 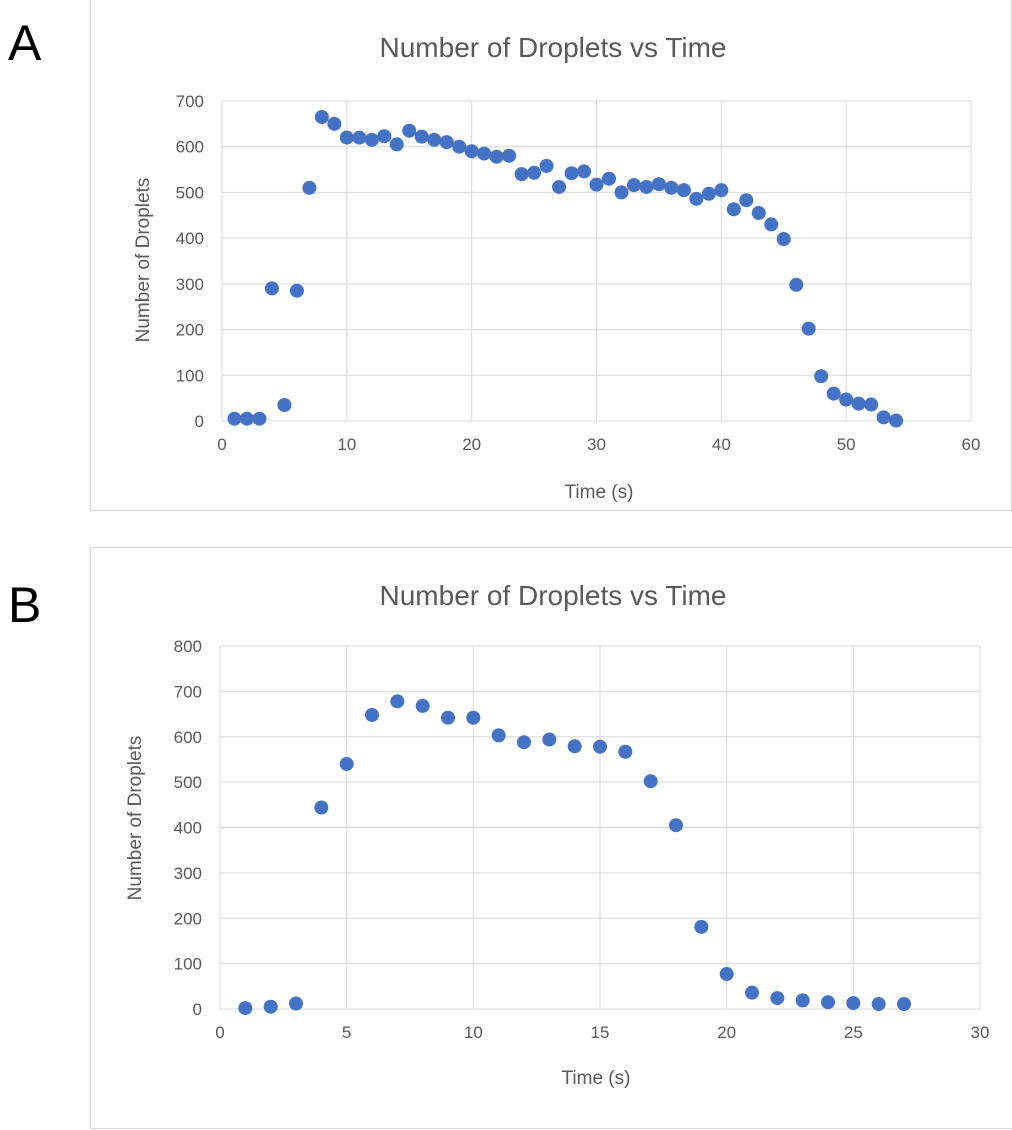 I want to click on chart-b-ytick-label: 0, so click(x=197, y=1009).